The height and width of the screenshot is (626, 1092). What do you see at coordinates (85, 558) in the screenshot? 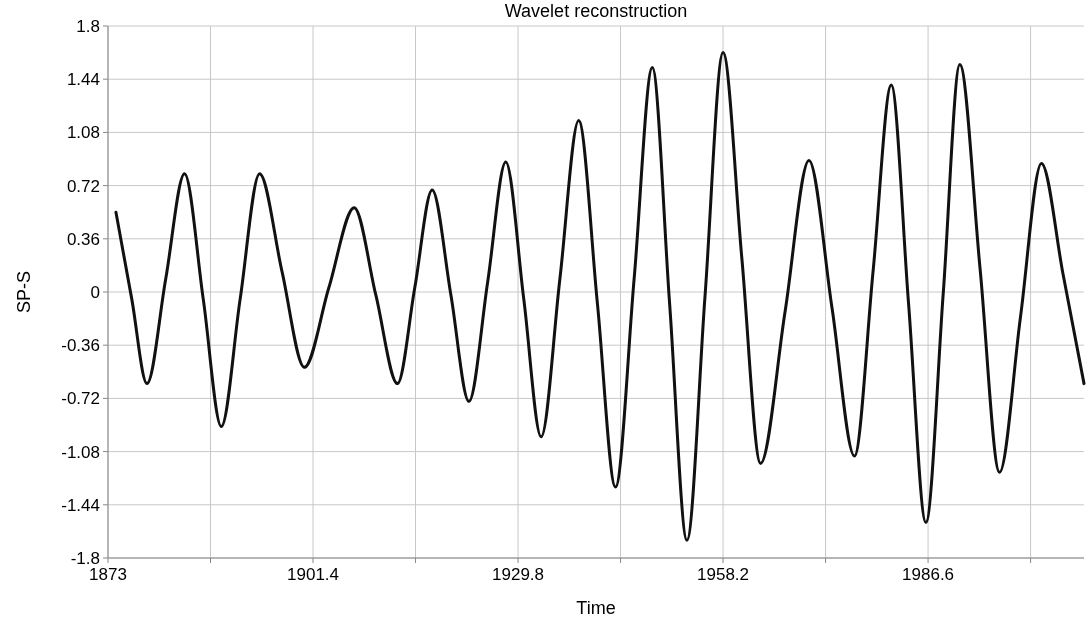
I see `y-tick-label: -1.8` at bounding box center [85, 558].